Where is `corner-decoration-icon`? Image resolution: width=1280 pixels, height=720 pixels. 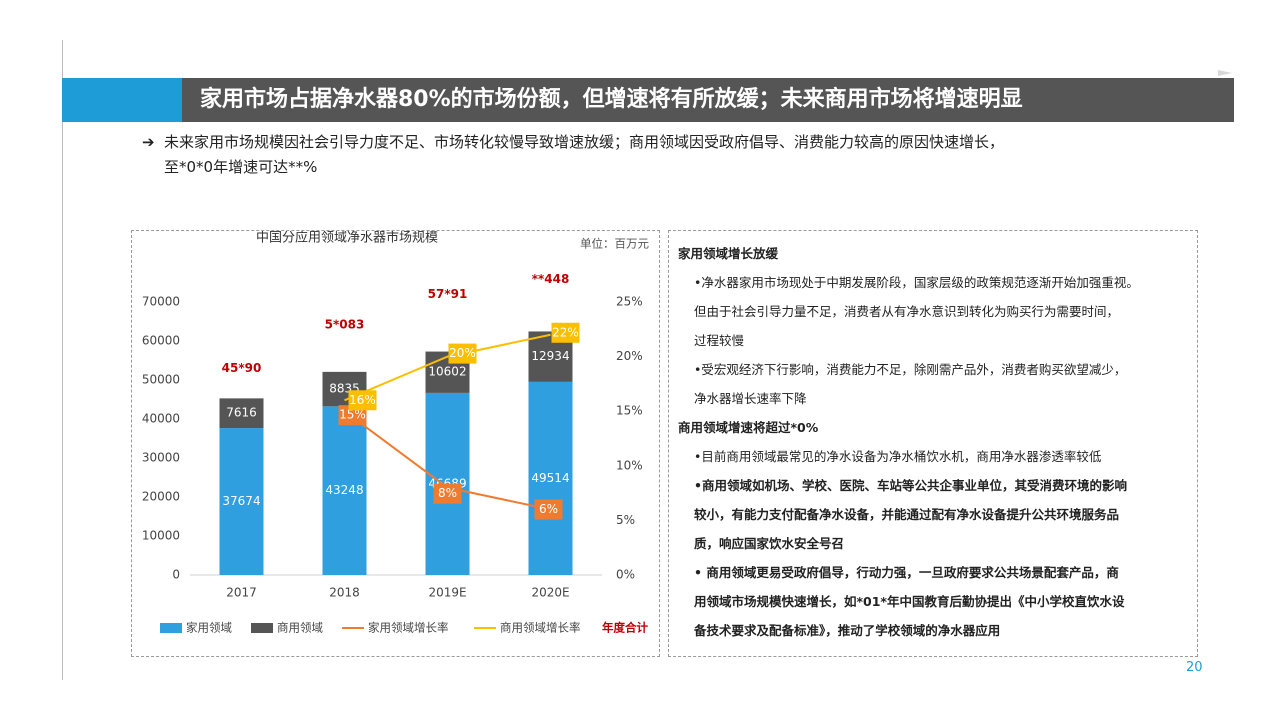
corner-decoration-icon is located at coordinates (1225, 73).